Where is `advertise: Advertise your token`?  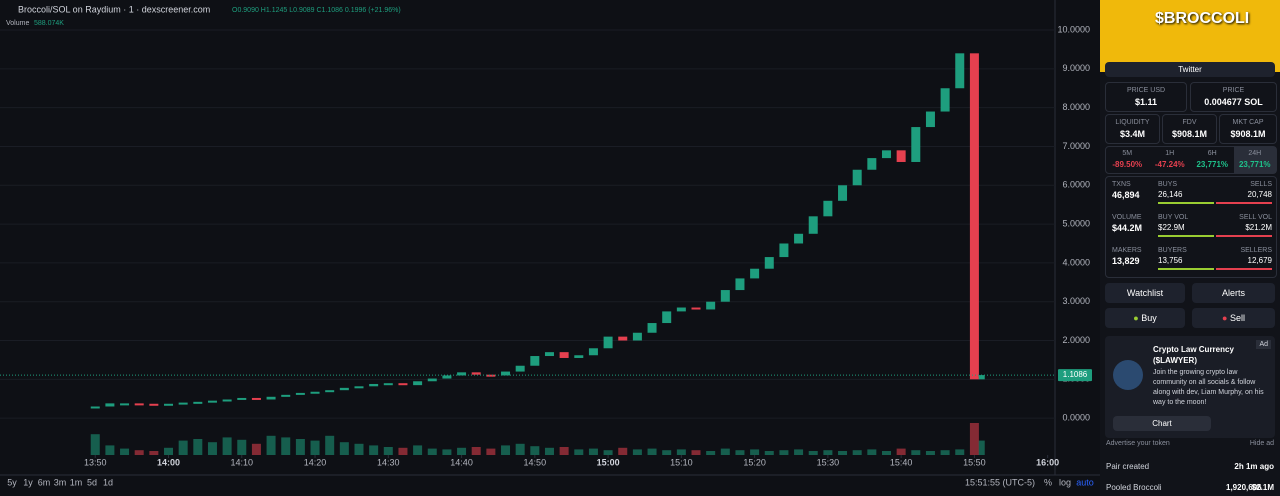
advertise: Advertise your token is located at coordinates (1138, 443).